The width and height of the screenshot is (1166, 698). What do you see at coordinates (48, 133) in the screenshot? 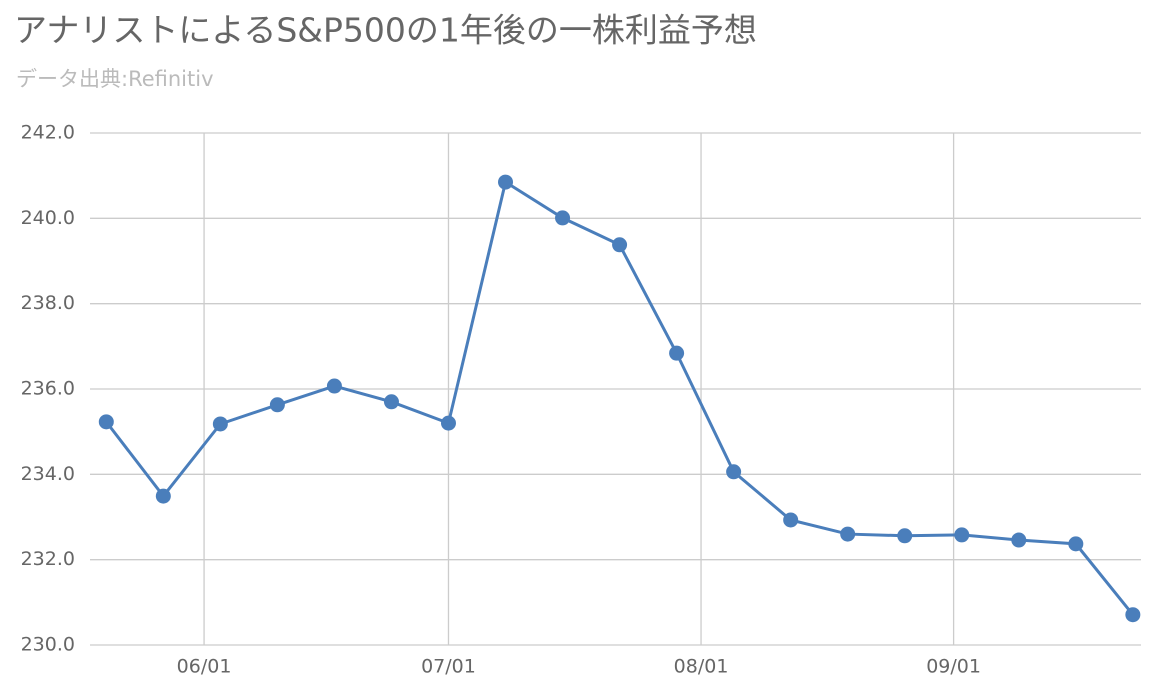
I see `y-tick-label: 242.0` at bounding box center [48, 133].